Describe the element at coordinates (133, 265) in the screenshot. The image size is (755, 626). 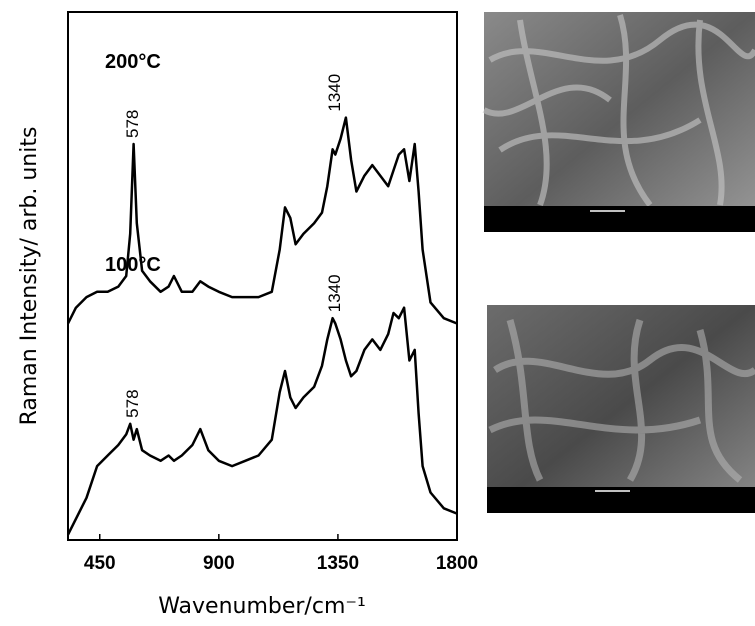
I see `series-label: 100°C` at that location.